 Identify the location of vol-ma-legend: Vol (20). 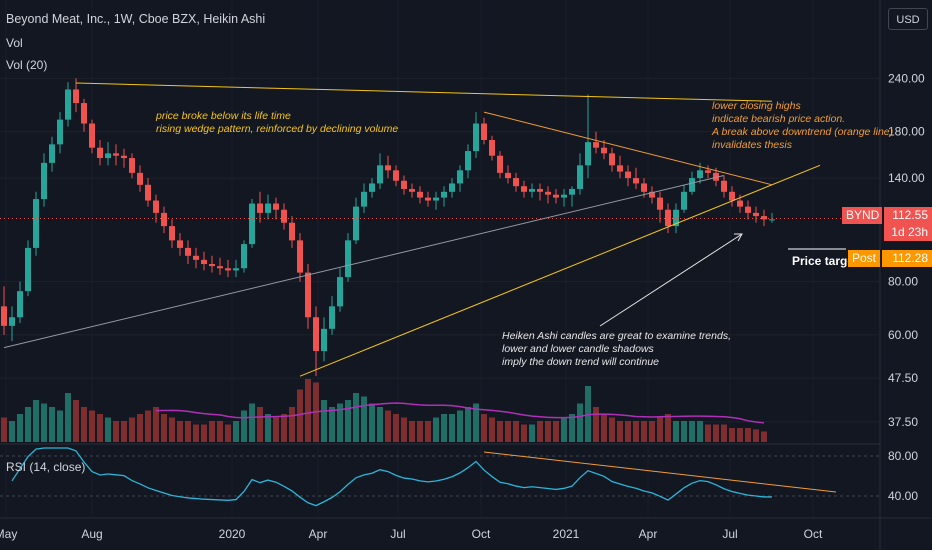
(27, 65).